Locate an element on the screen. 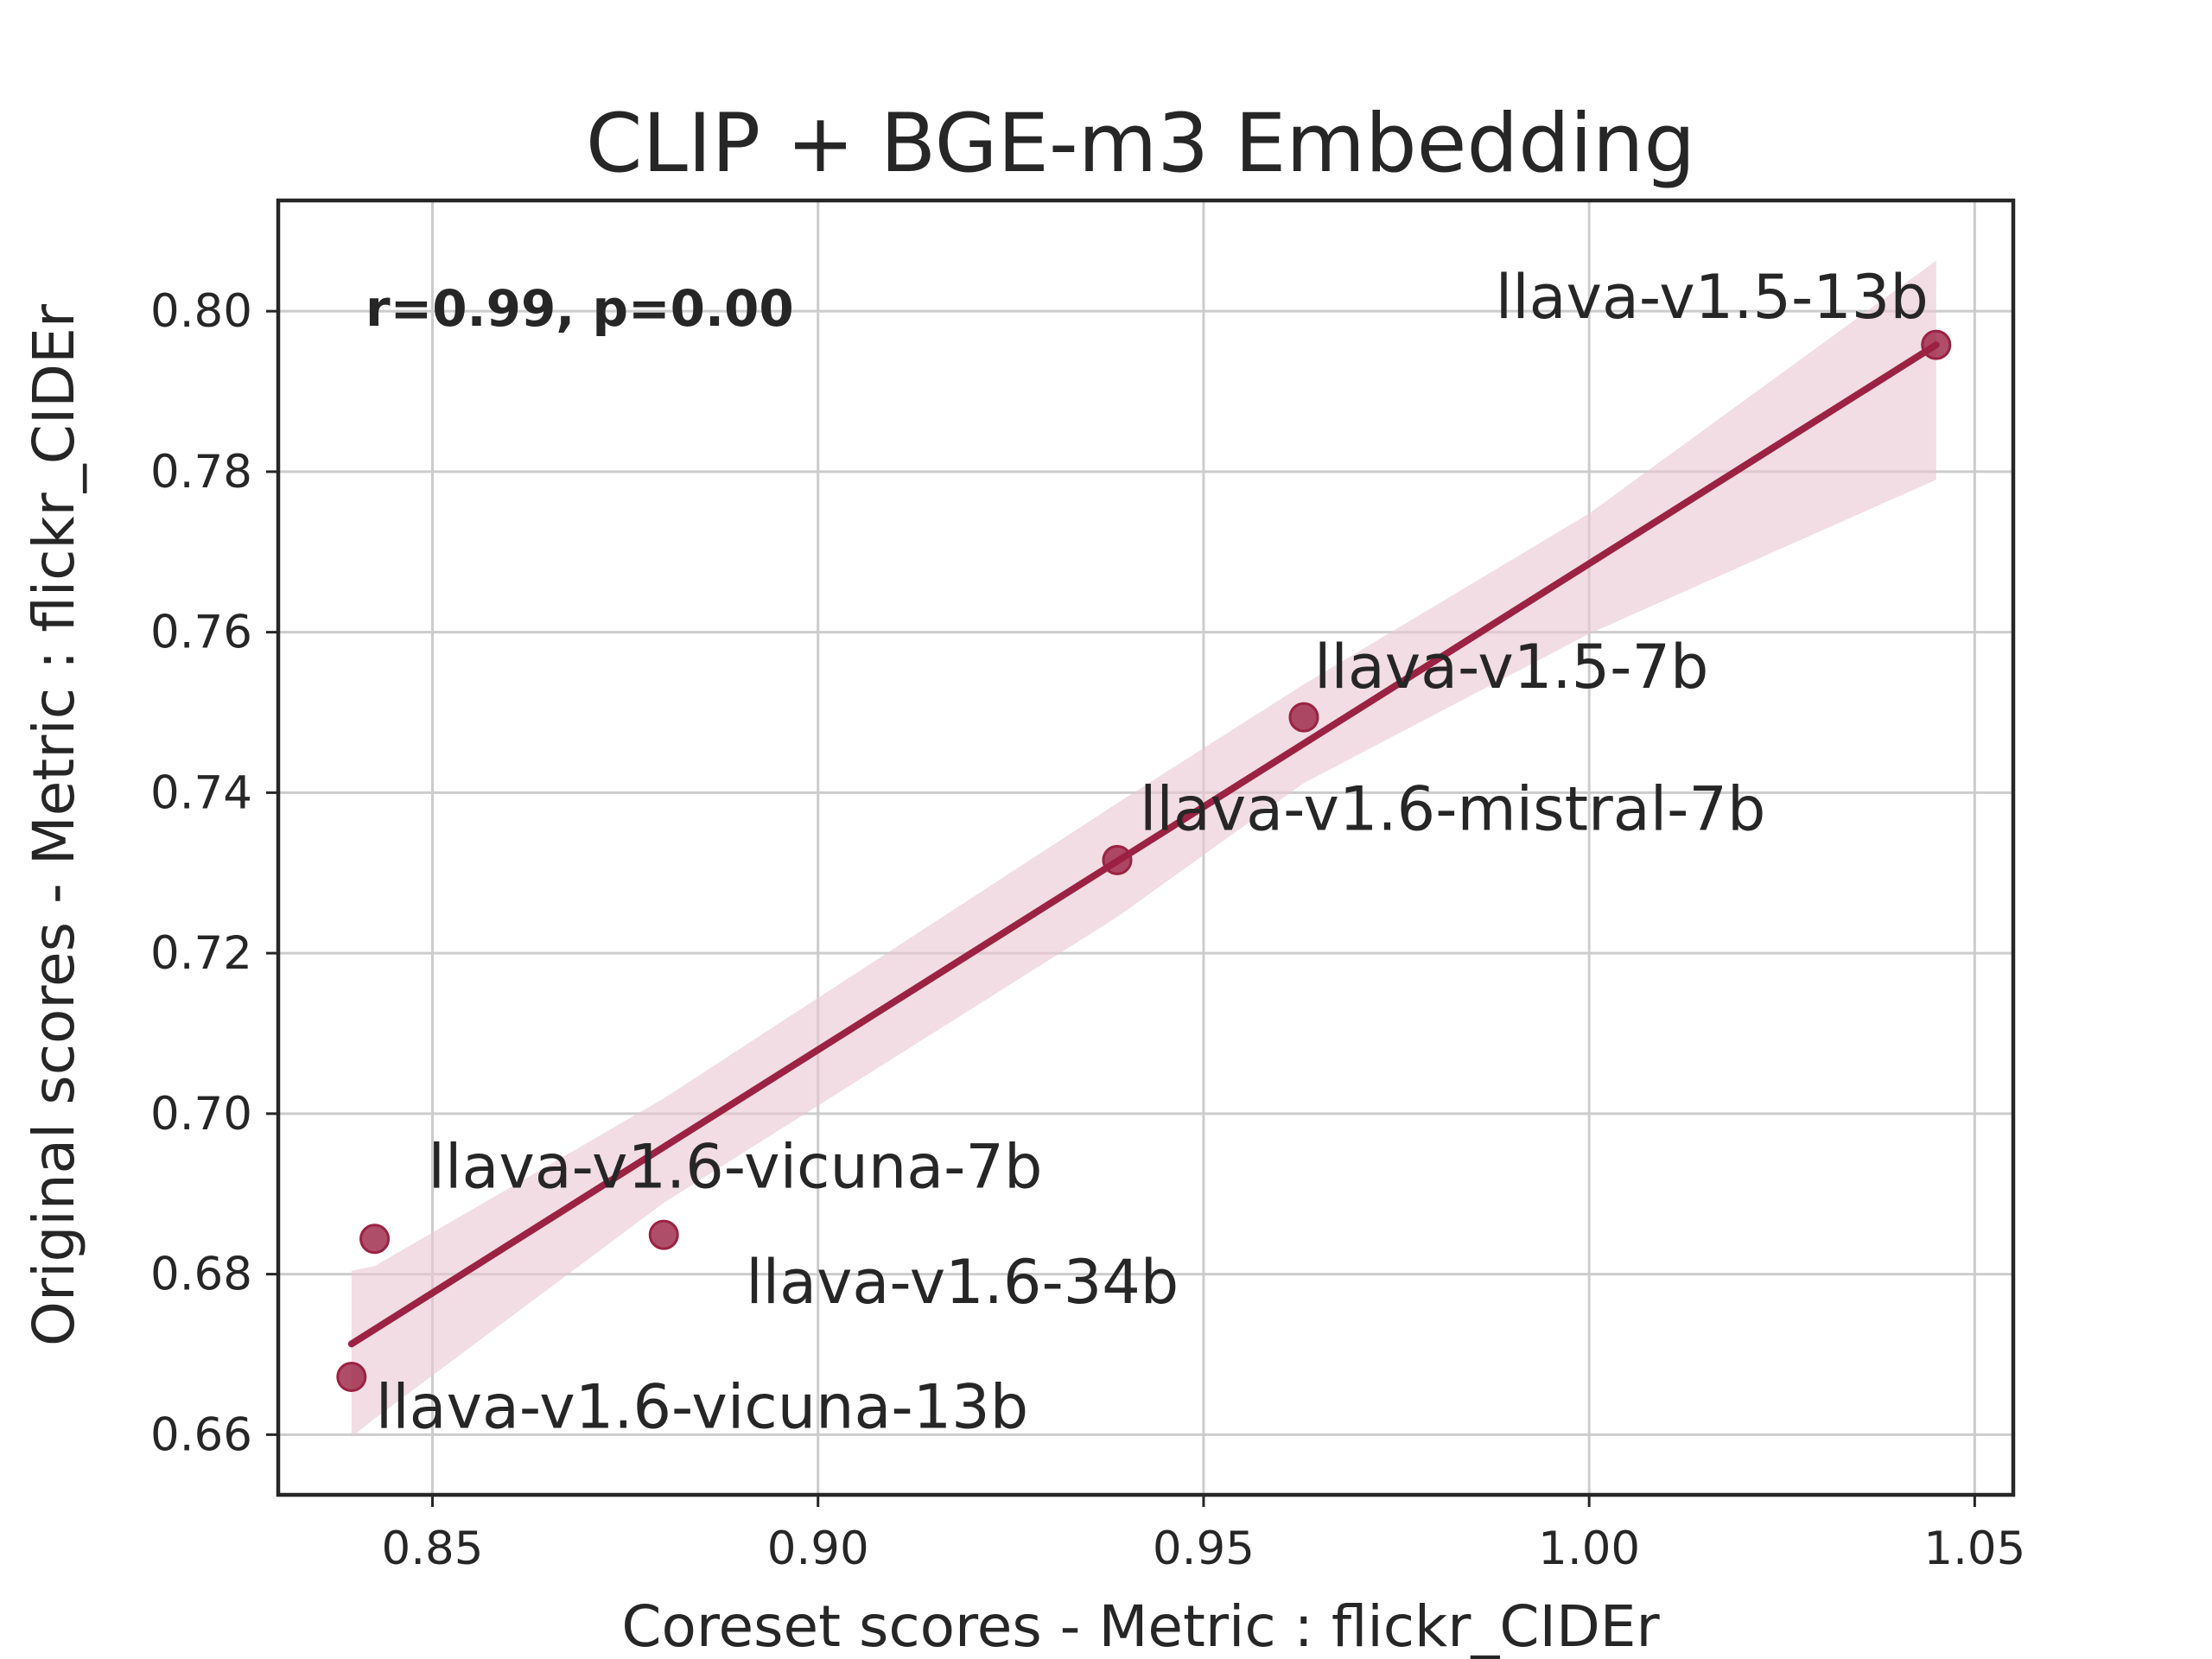 This screenshot has width=2212, height=1659. y-tick-label: 0.72 is located at coordinates (201, 953).